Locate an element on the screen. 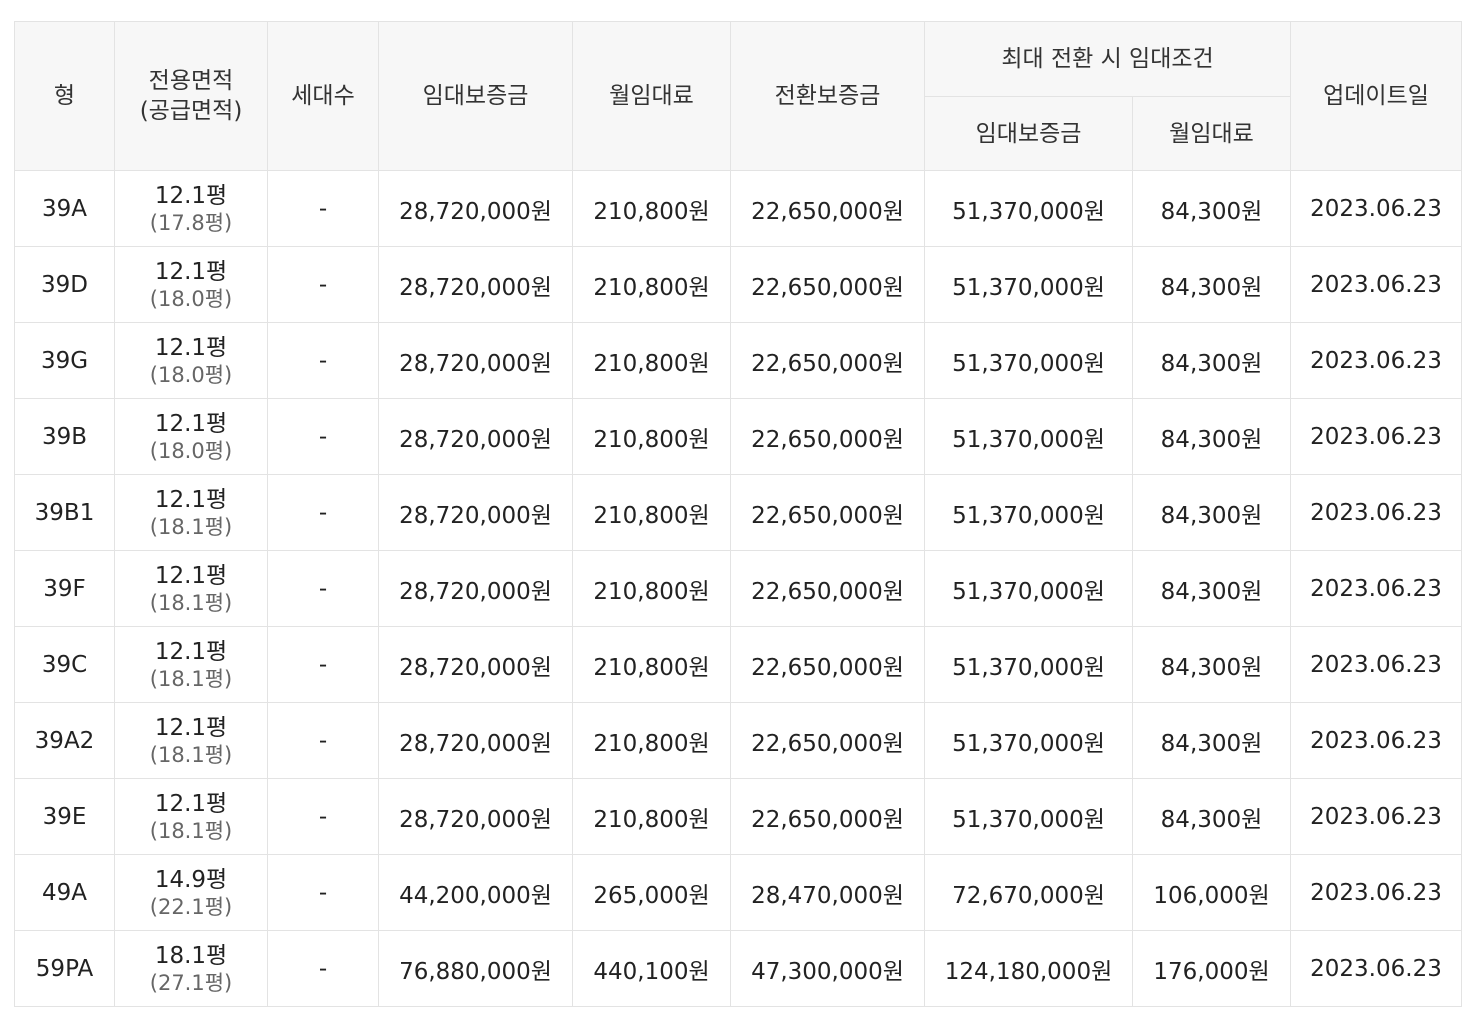 Image resolution: width=1475 pixels, height=1017 pixels. cell-max-monthly: 106,000원 is located at coordinates (1211, 892).